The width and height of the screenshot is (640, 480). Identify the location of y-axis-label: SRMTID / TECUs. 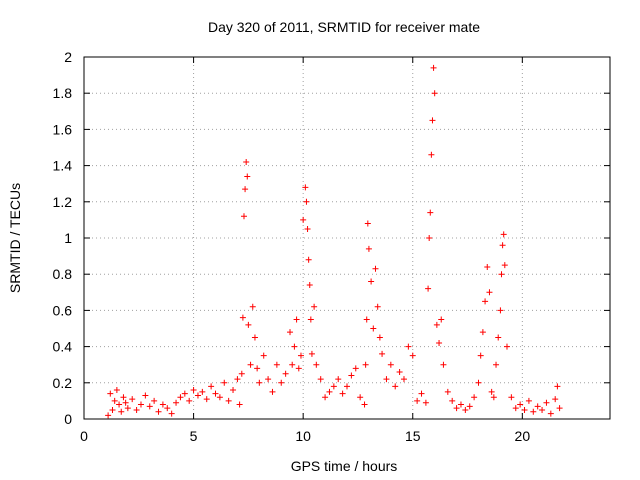
(15, 238).